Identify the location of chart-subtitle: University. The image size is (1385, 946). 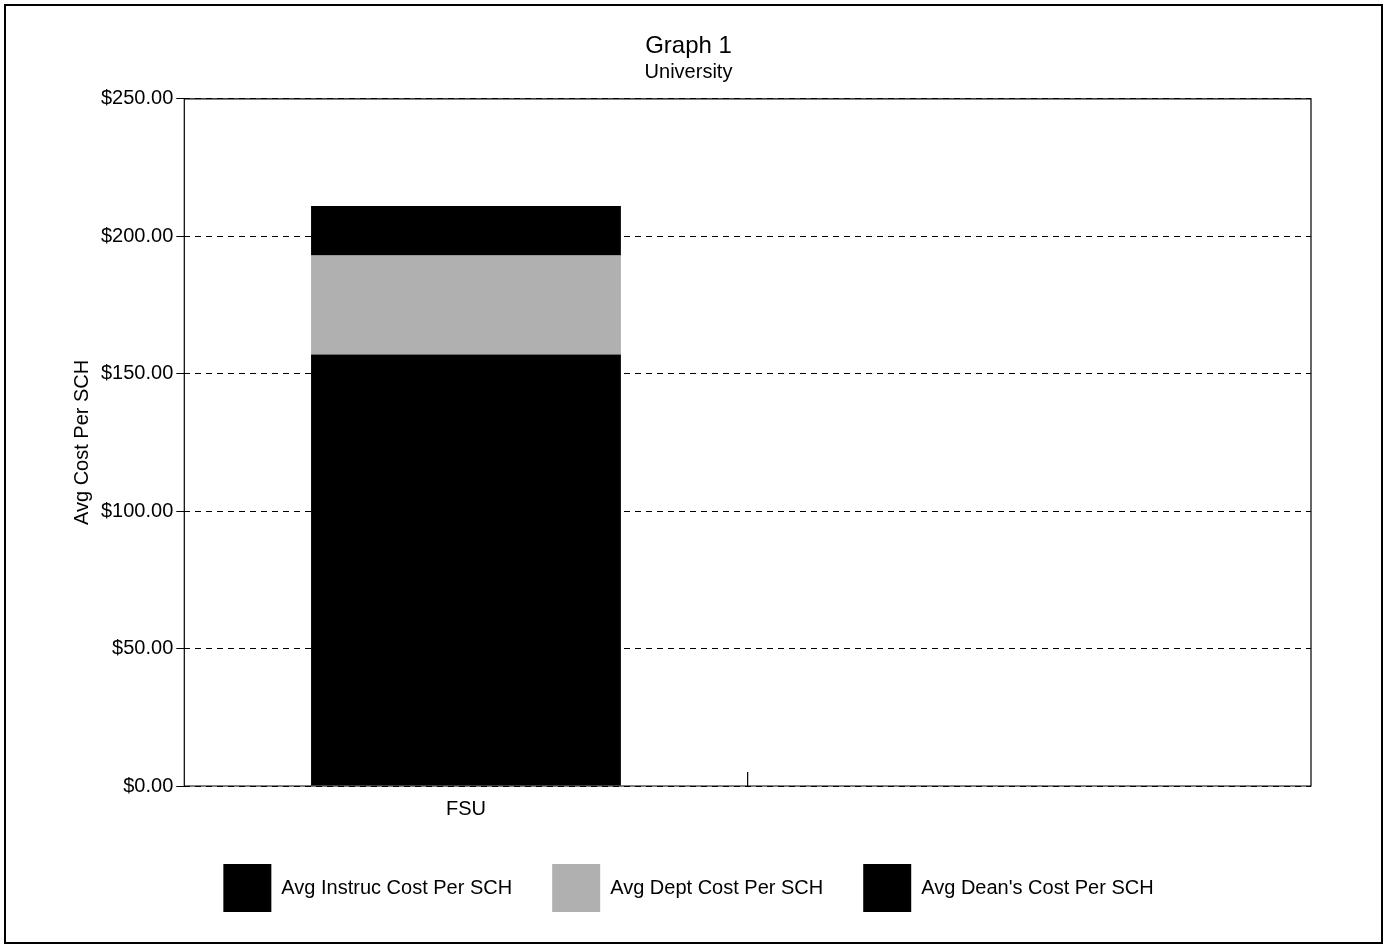
(688, 71).